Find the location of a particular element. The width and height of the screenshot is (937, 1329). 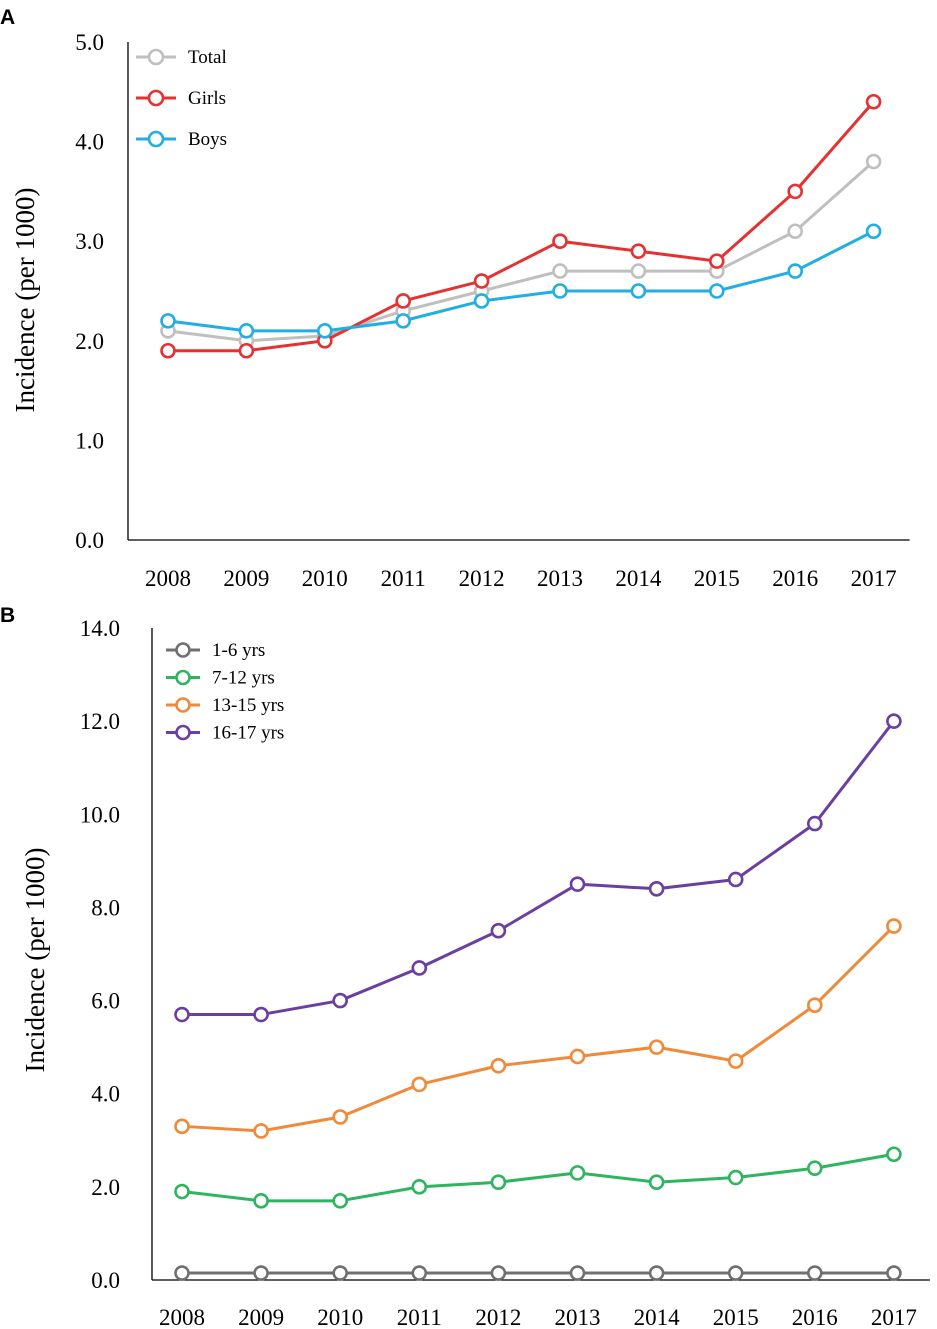

series-line-13-15-yrs is located at coordinates (538, 1028).